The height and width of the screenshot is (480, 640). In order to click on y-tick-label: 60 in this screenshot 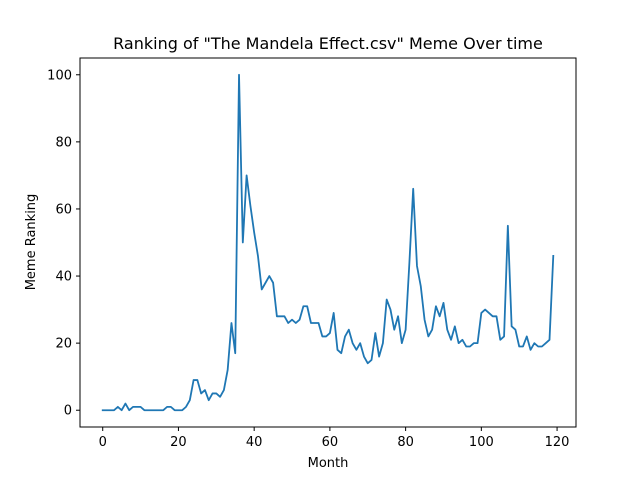, I will do `click(63, 209)`.